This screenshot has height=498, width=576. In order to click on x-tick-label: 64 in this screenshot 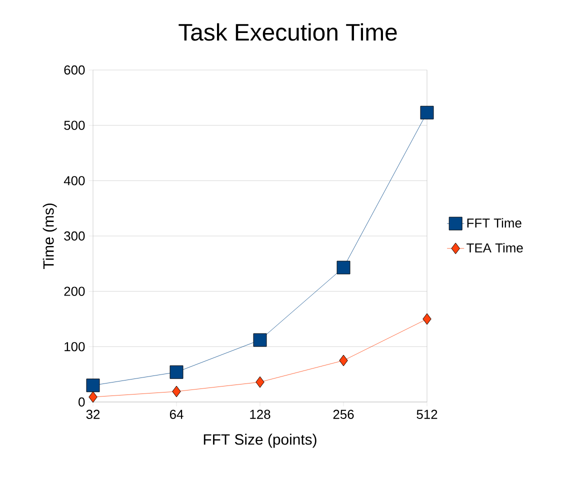, I will do `click(177, 414)`.